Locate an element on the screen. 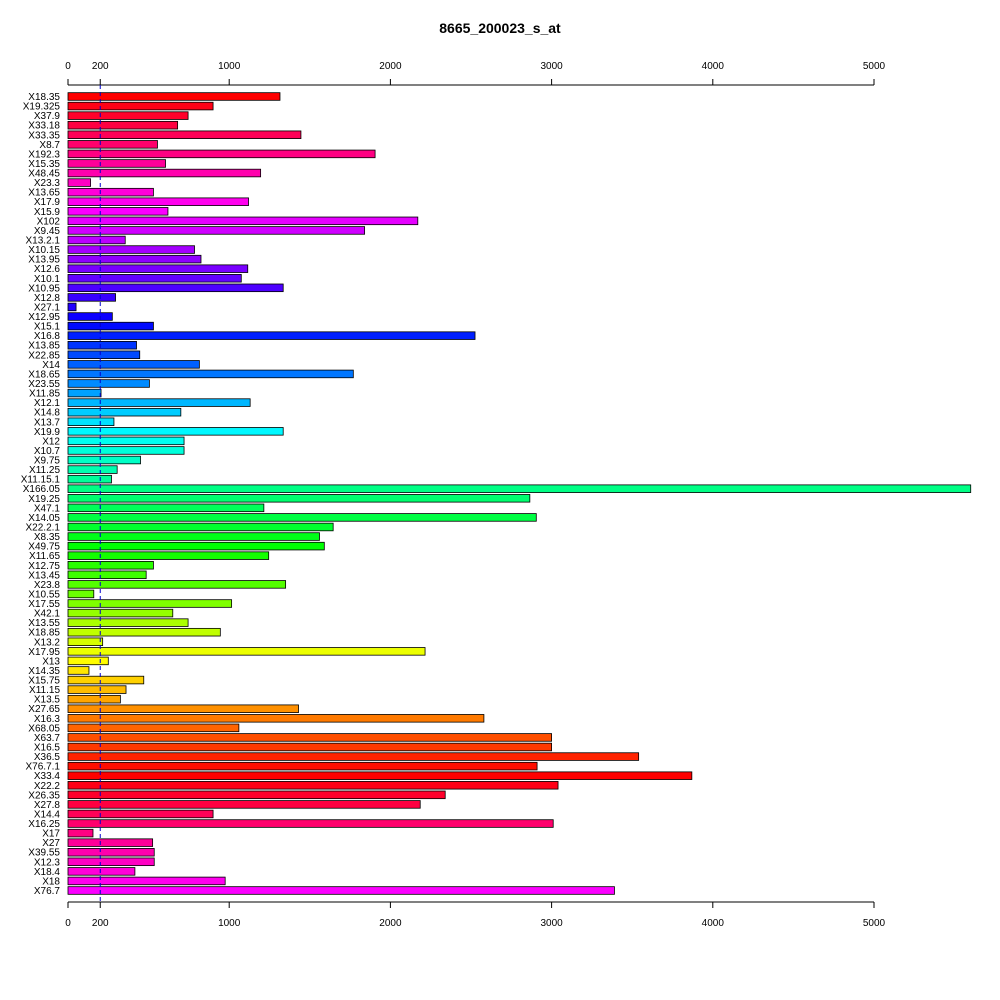 This screenshot has height=1000, width=1000. category-label: X16.8 is located at coordinates (47, 336).